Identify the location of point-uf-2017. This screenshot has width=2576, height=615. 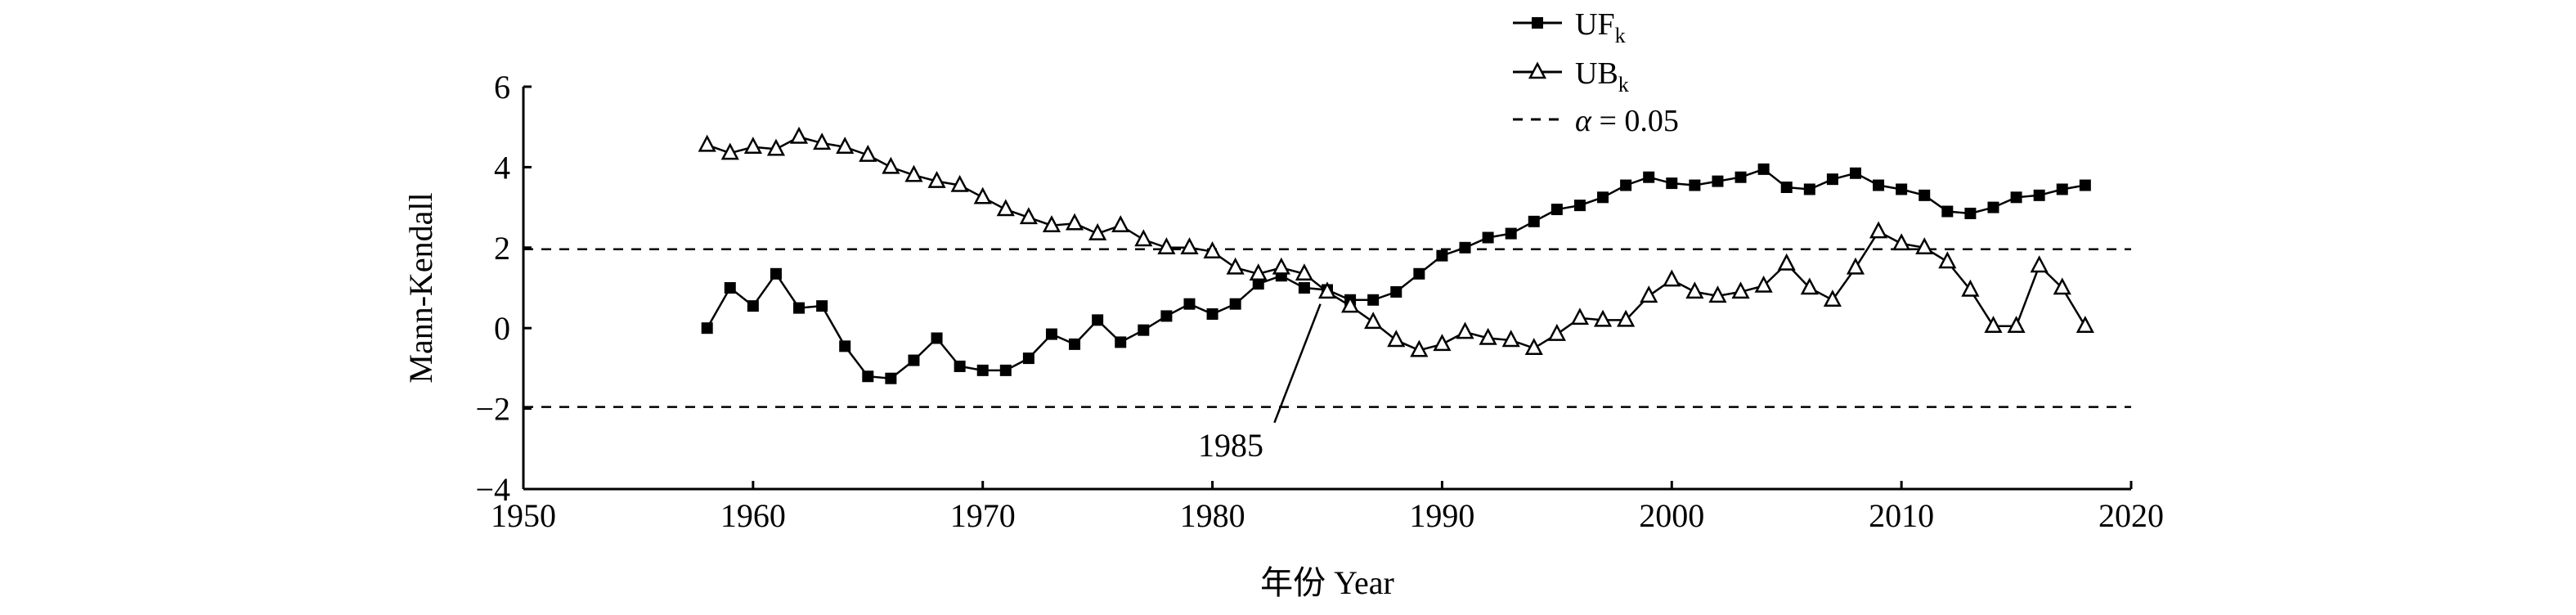
(2062, 189).